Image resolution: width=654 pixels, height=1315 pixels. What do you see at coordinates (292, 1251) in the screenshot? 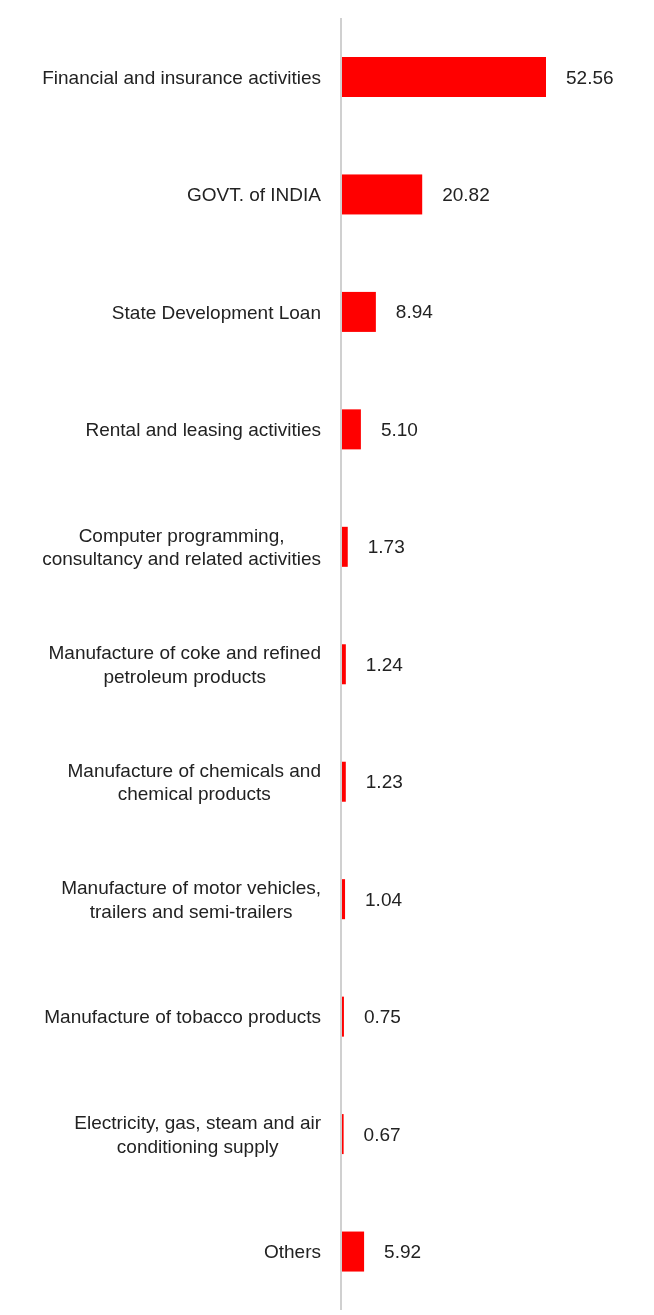
I see `y-tick-label: Others` at bounding box center [292, 1251].